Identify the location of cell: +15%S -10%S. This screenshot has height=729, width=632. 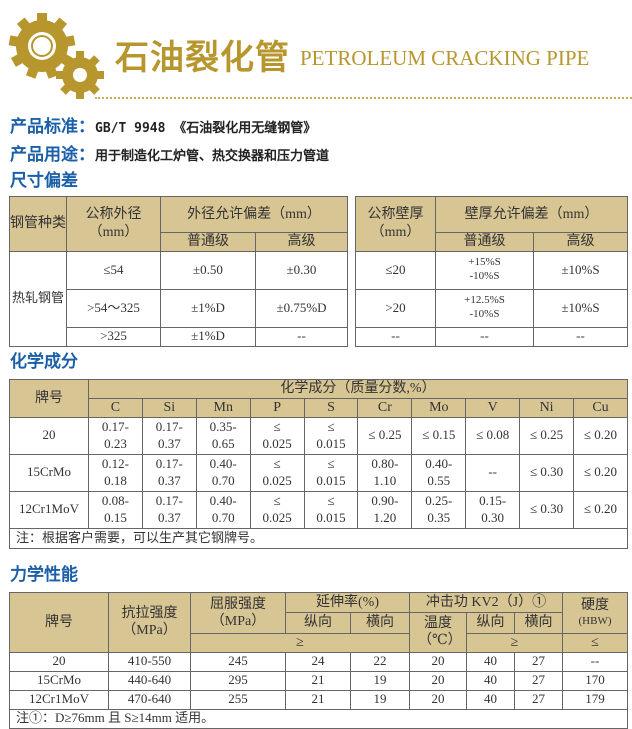
(484, 270).